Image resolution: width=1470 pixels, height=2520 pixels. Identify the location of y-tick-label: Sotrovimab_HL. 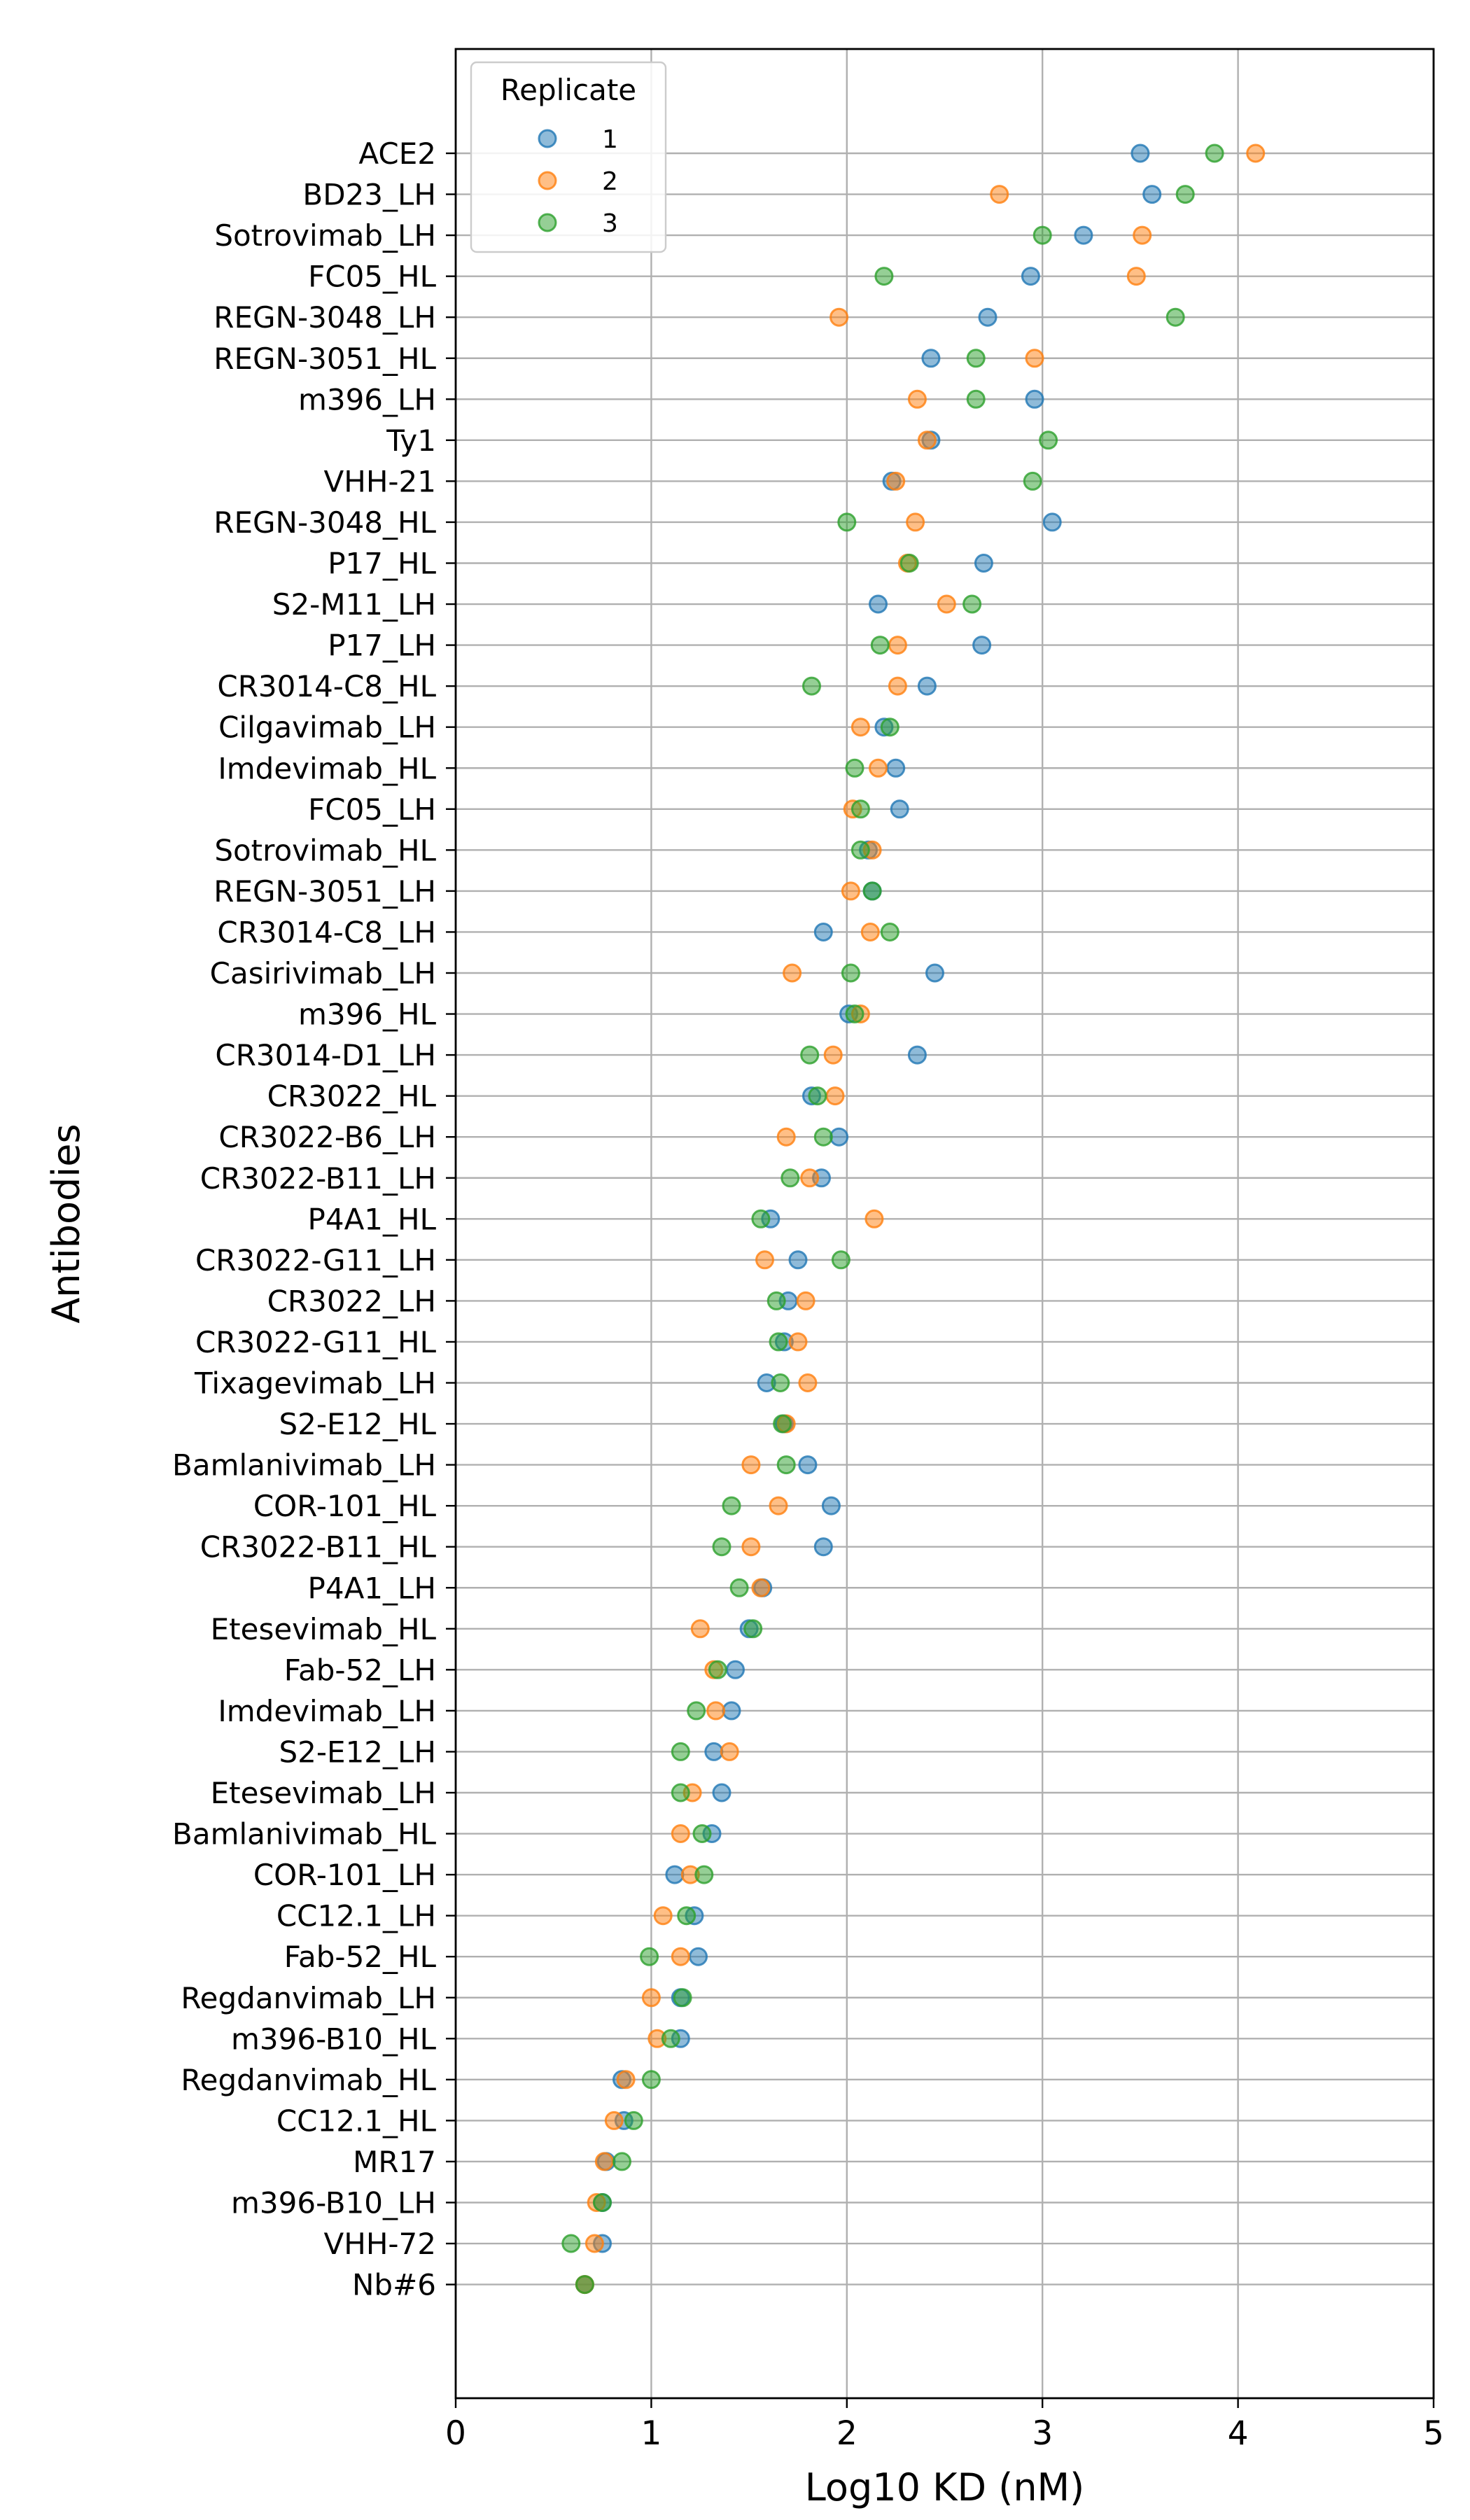
(325, 850).